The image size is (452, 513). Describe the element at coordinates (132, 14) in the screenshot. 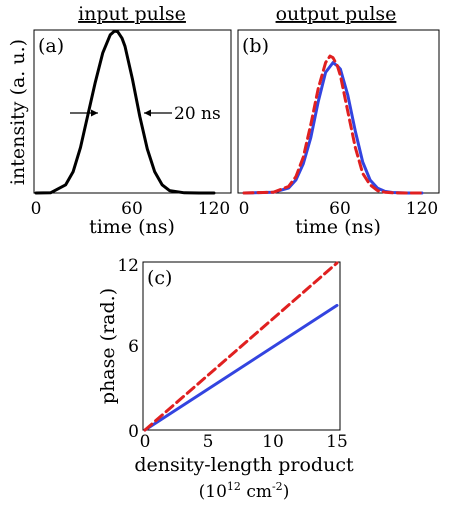

I see `panel-a-title: input pulse` at that location.